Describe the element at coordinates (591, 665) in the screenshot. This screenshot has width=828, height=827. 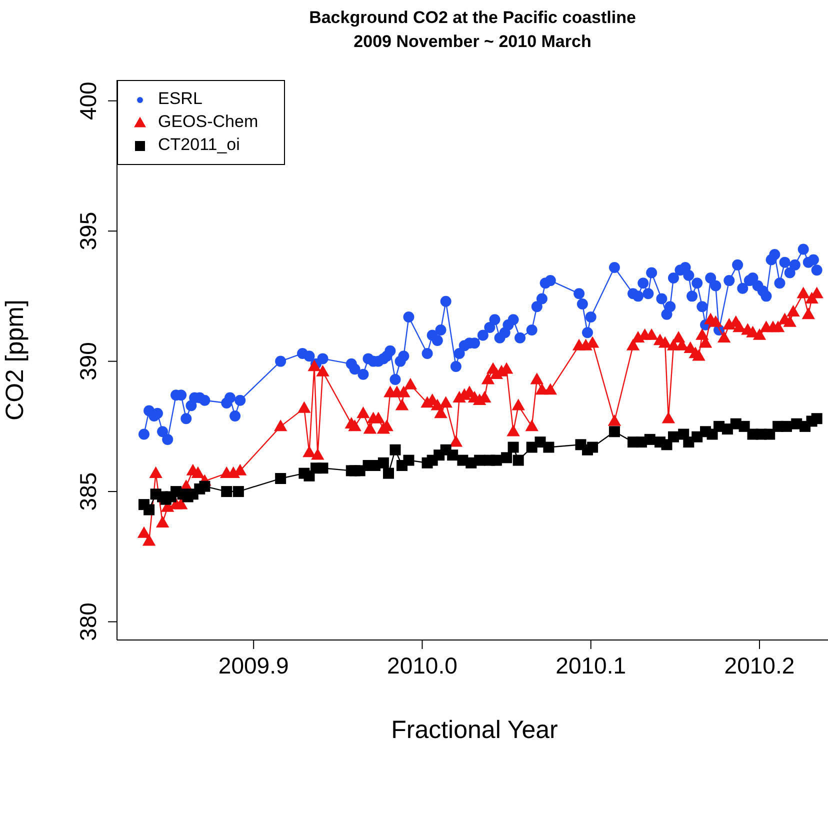
I see `x-tick-label: 2010.1` at that location.